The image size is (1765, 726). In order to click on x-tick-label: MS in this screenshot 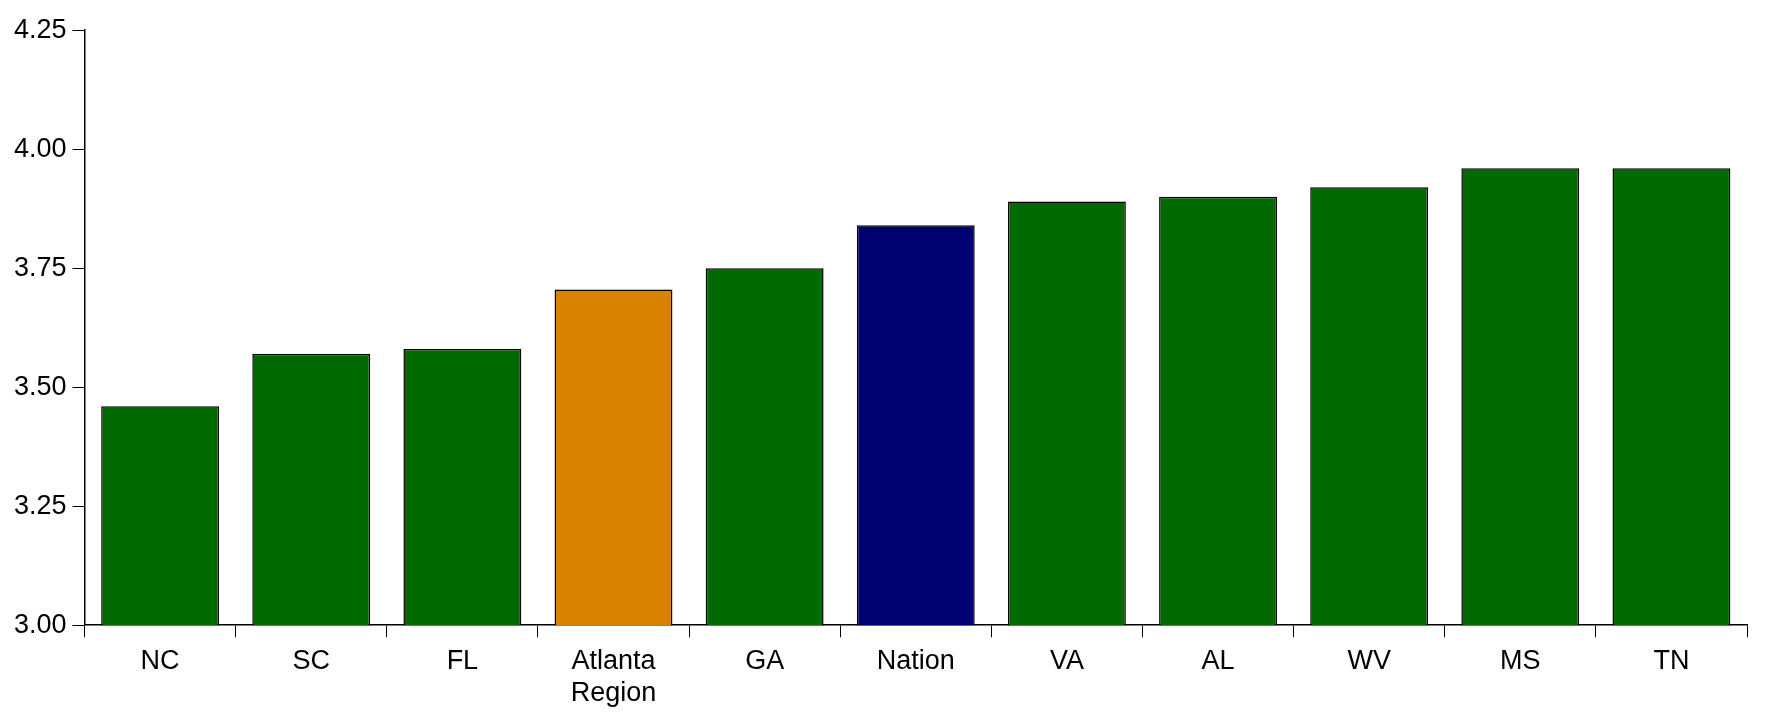, I will do `click(1520, 659)`.